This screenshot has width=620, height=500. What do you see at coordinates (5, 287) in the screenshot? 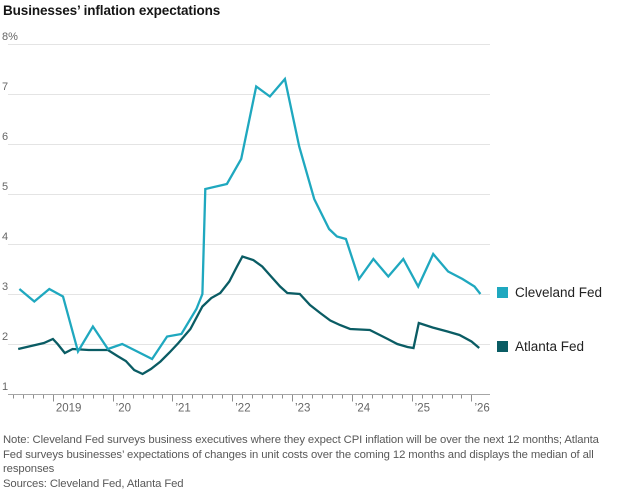
I see `svg-text: 3` at bounding box center [5, 287].